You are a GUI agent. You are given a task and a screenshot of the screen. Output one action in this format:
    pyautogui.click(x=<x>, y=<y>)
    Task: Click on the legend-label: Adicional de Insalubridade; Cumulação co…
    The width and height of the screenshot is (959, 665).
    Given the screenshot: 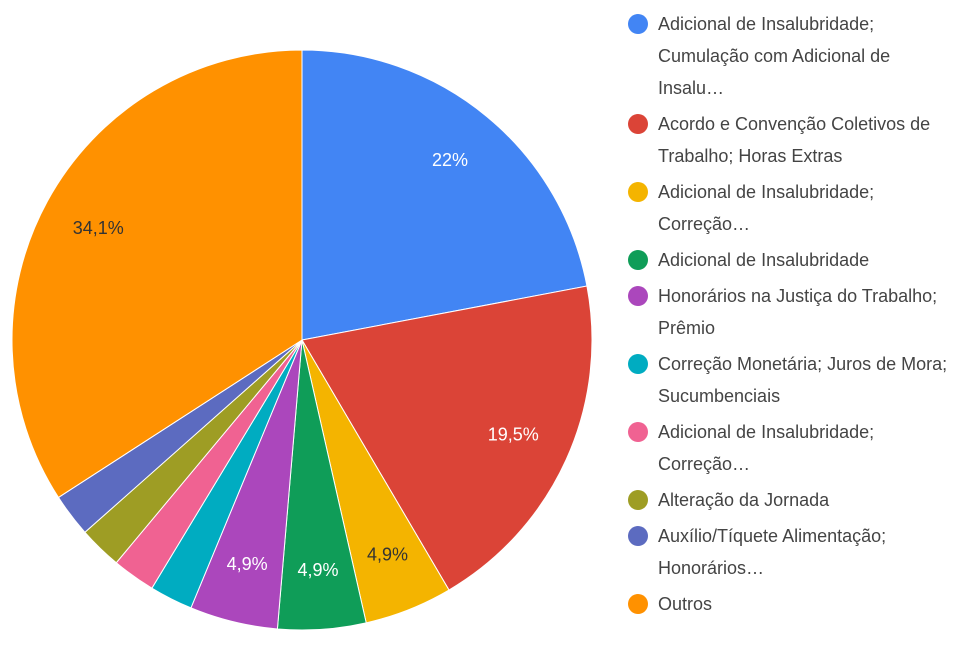 What is the action you would take?
    pyautogui.click(x=774, y=56)
    